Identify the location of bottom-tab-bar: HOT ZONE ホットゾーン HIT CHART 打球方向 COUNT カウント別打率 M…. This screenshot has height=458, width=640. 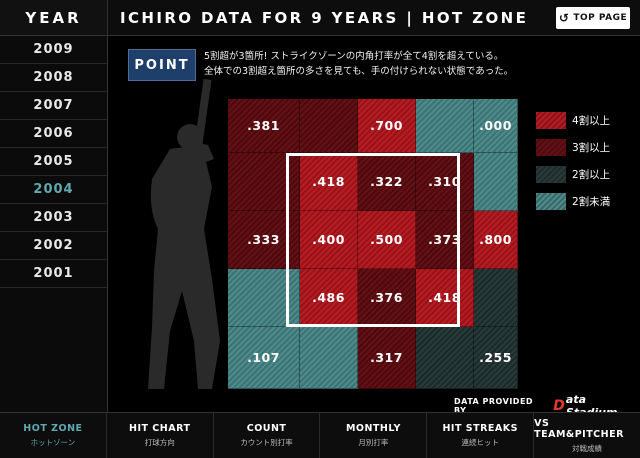
(320, 435).